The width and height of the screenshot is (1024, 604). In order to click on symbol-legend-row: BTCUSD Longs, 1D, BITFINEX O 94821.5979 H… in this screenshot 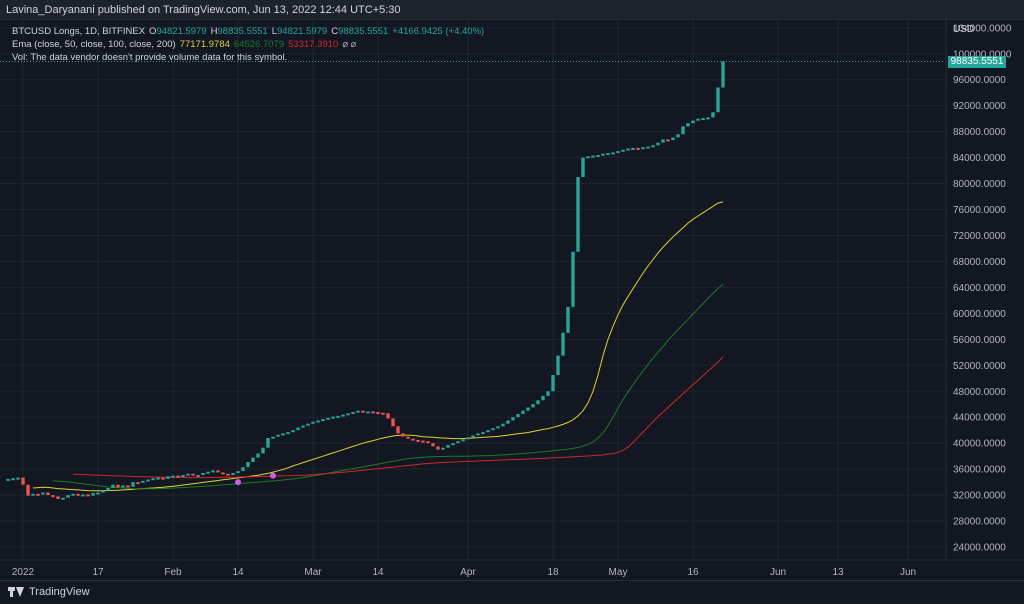, I will do `click(248, 31)`.